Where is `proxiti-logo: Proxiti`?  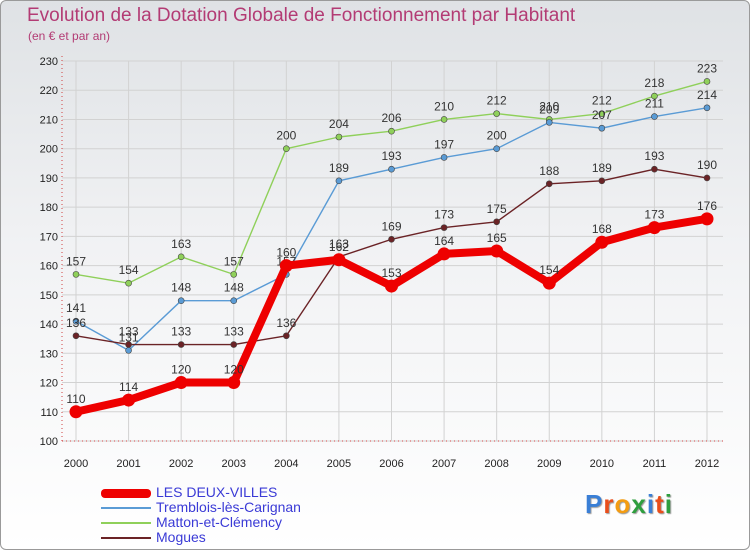 proxiti-logo: Proxiti is located at coordinates (629, 504).